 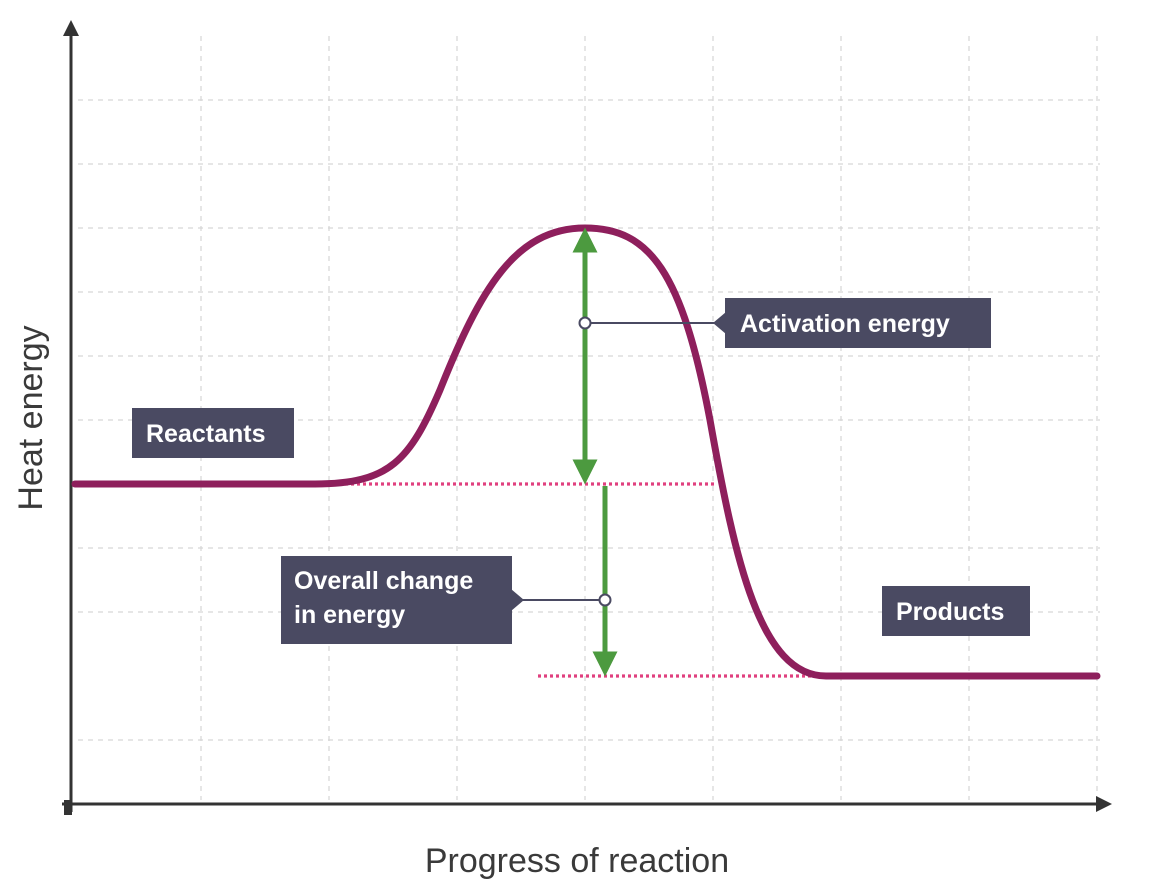 What do you see at coordinates (396, 600) in the screenshot?
I see `overall-change-label-box` at bounding box center [396, 600].